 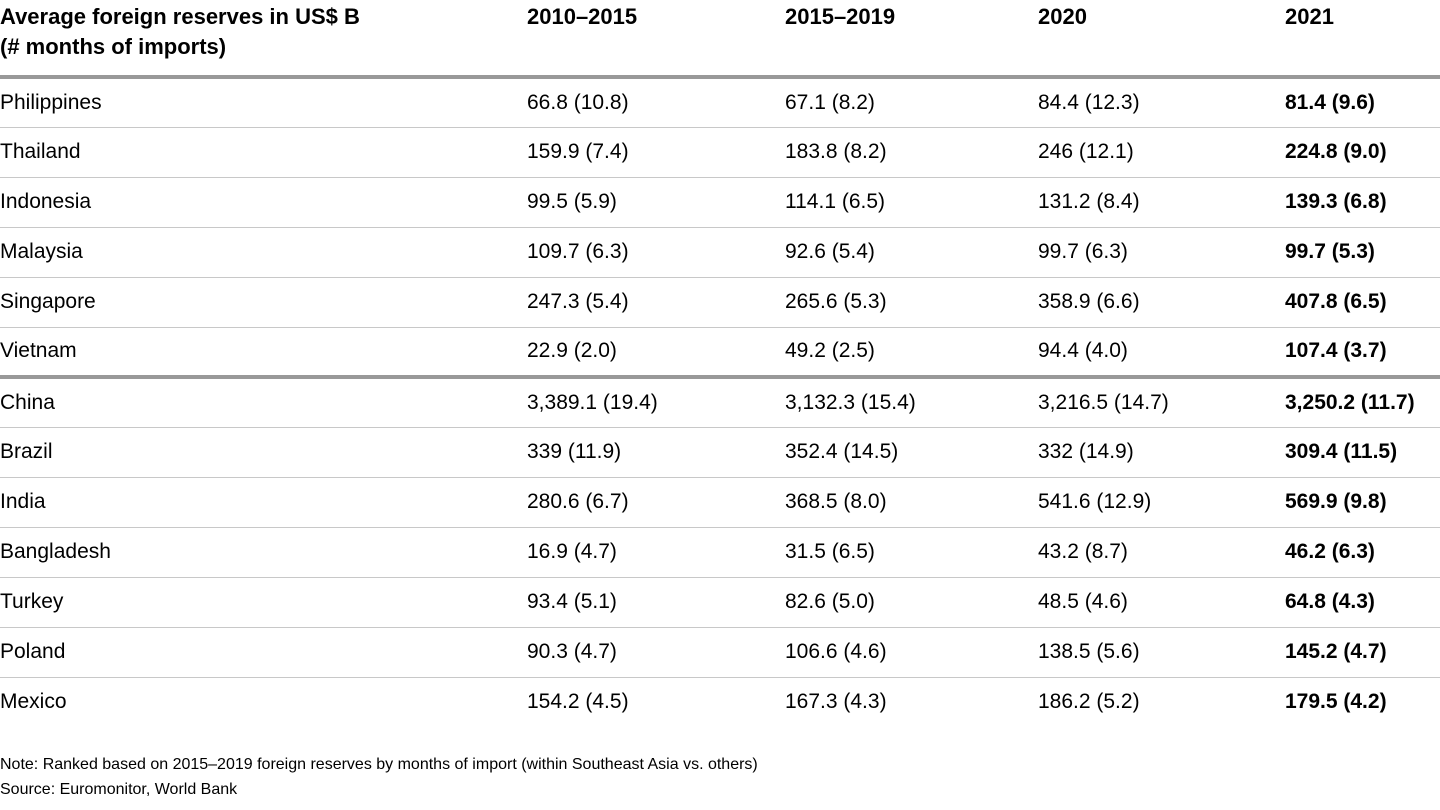 What do you see at coordinates (656, 302) in the screenshot?
I see `value-cell-0: 247.3 (5.4)` at bounding box center [656, 302].